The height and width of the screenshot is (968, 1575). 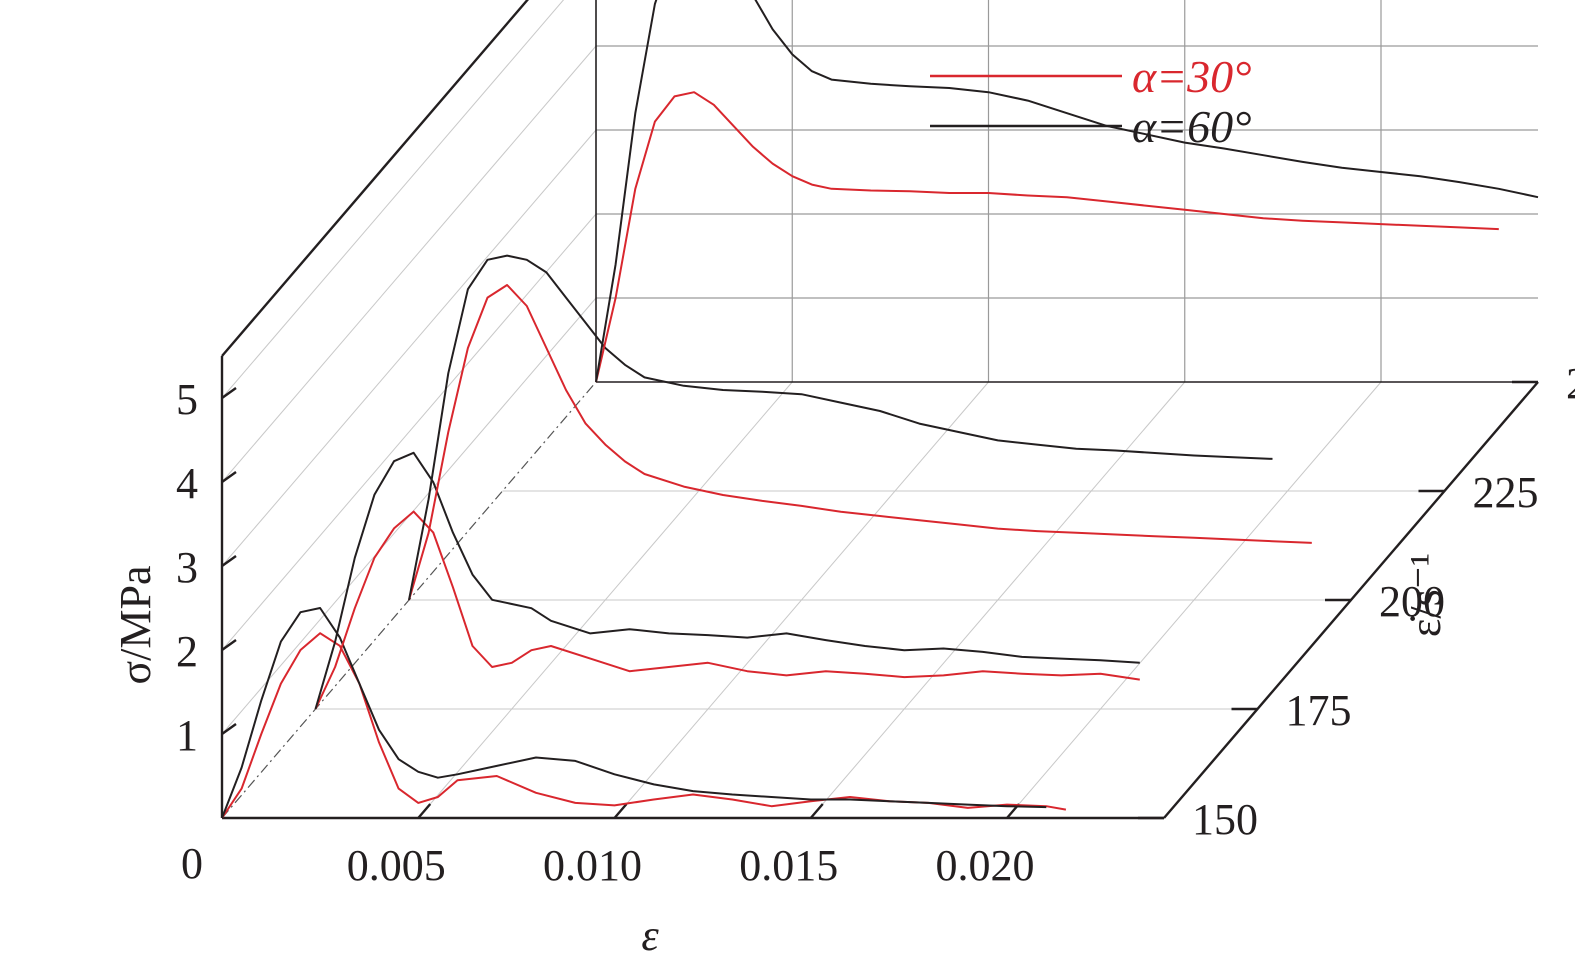 I want to click on y-tick-label-4: 5, so click(x=187, y=399).